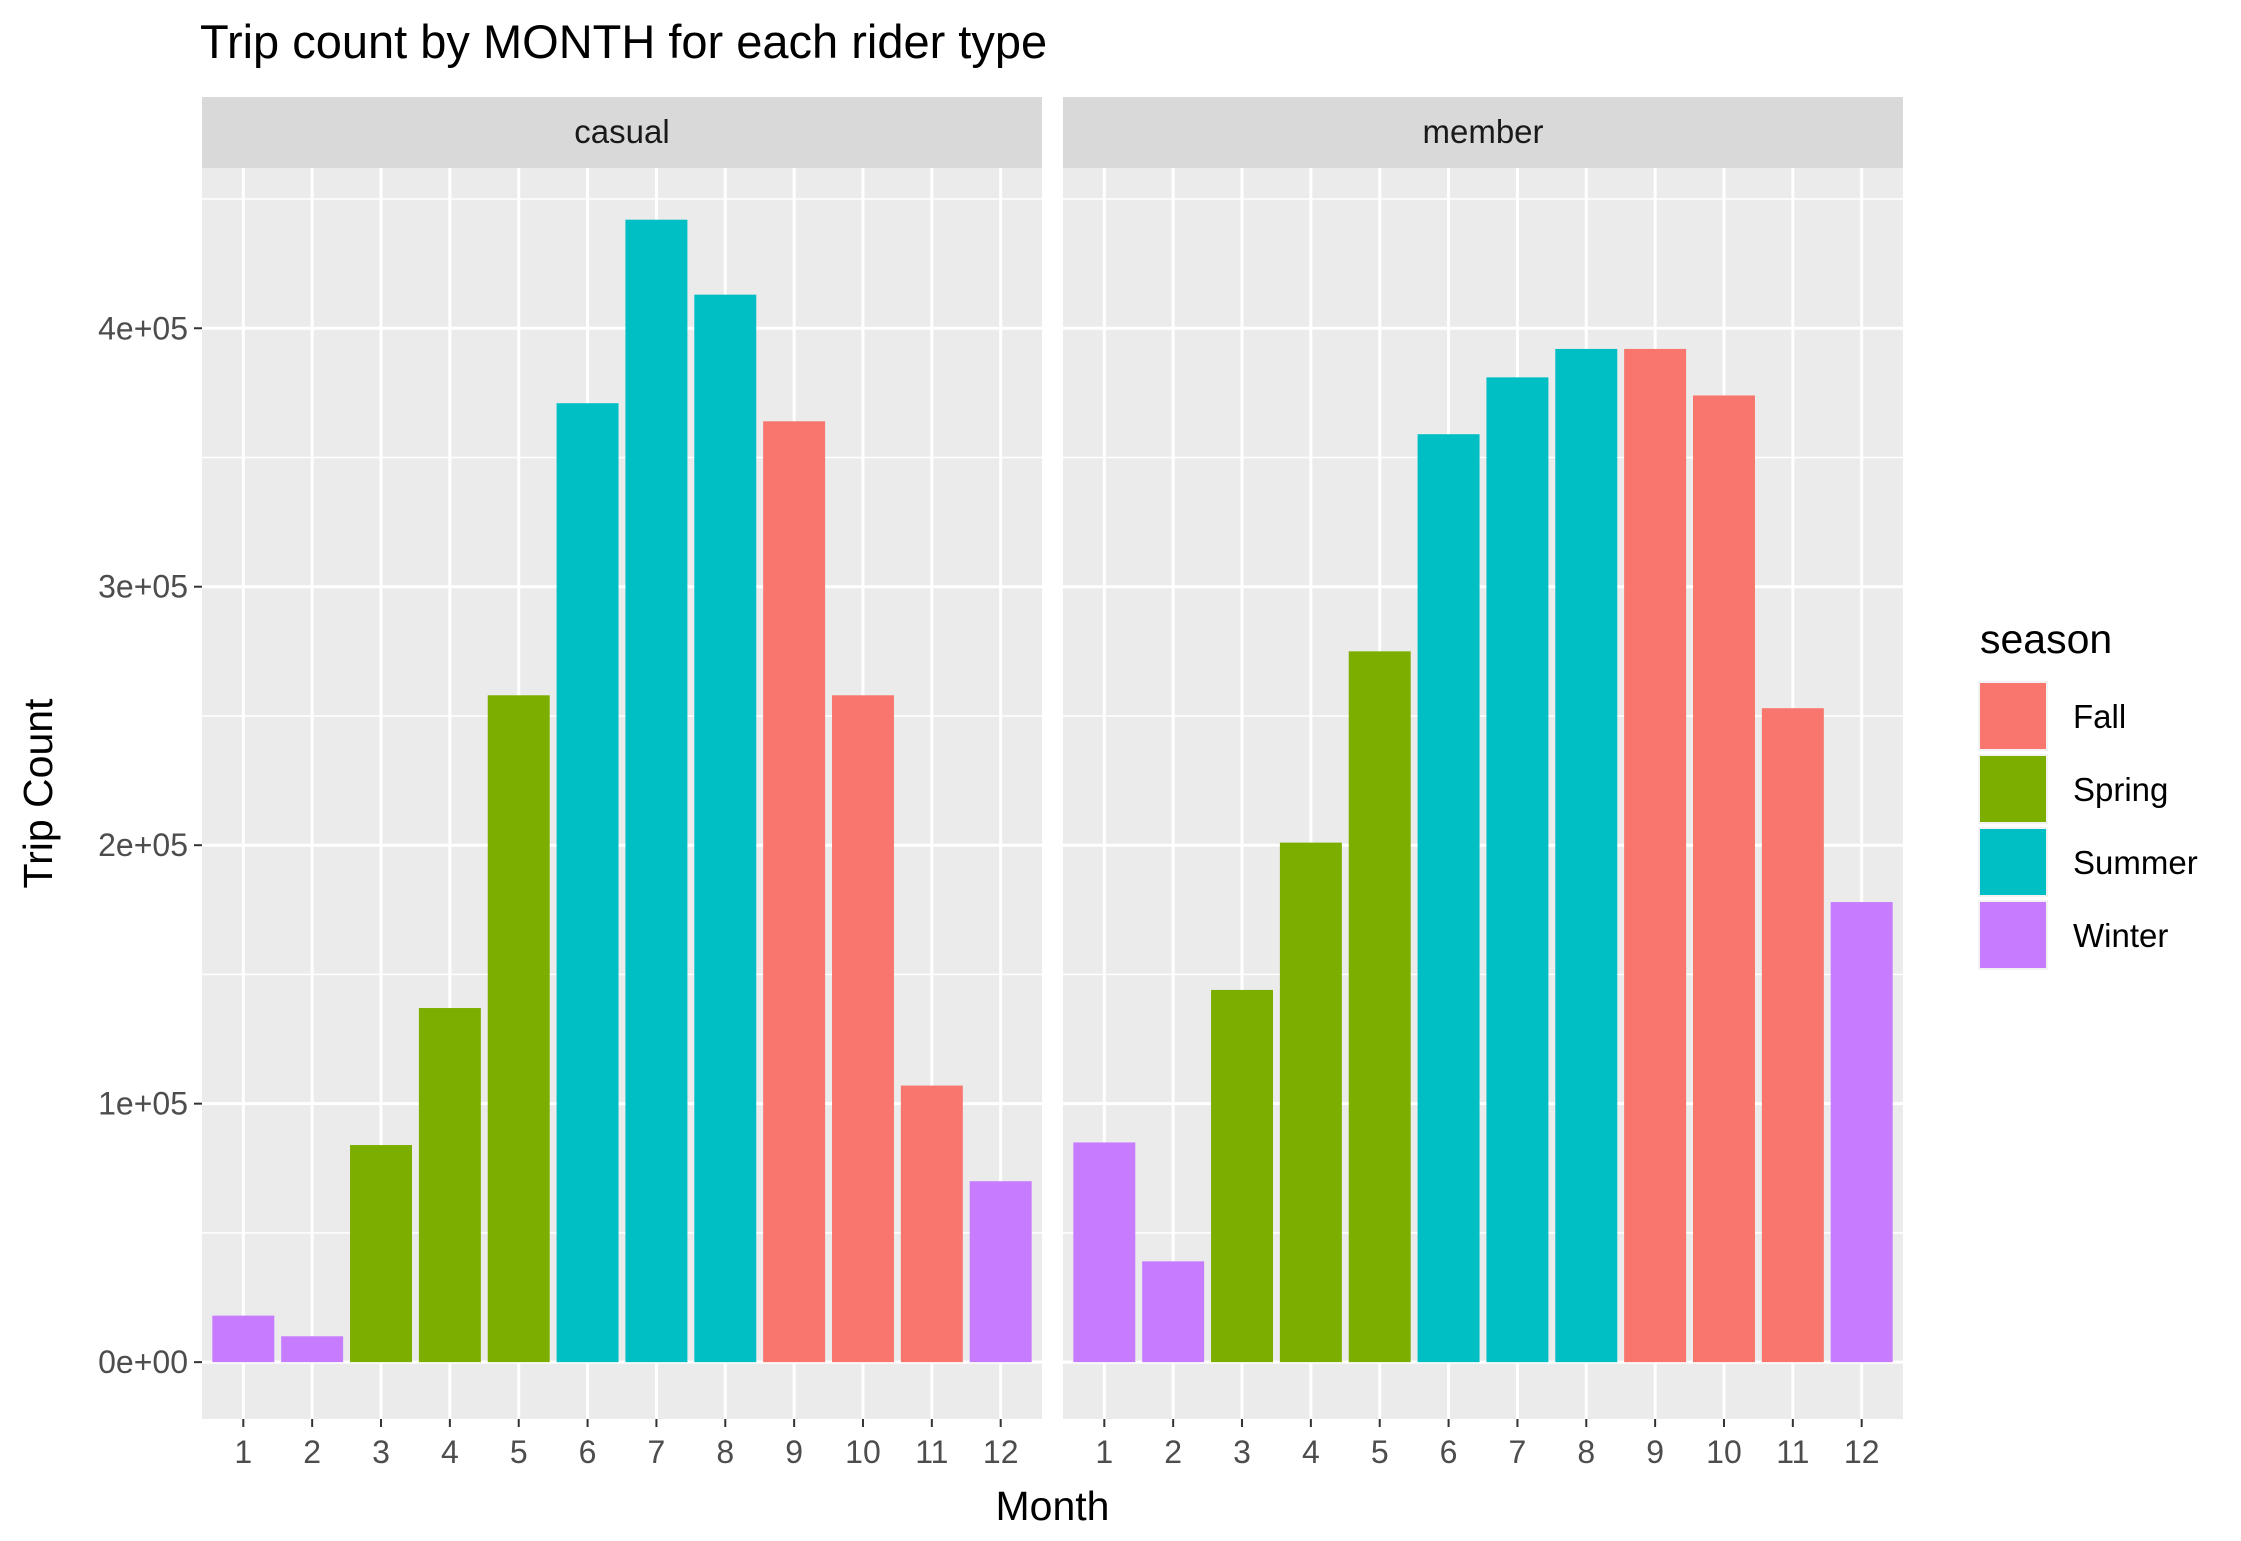 The height and width of the screenshot is (1541, 2241). What do you see at coordinates (2013, 789) in the screenshot?
I see `legend-key-spring` at bounding box center [2013, 789].